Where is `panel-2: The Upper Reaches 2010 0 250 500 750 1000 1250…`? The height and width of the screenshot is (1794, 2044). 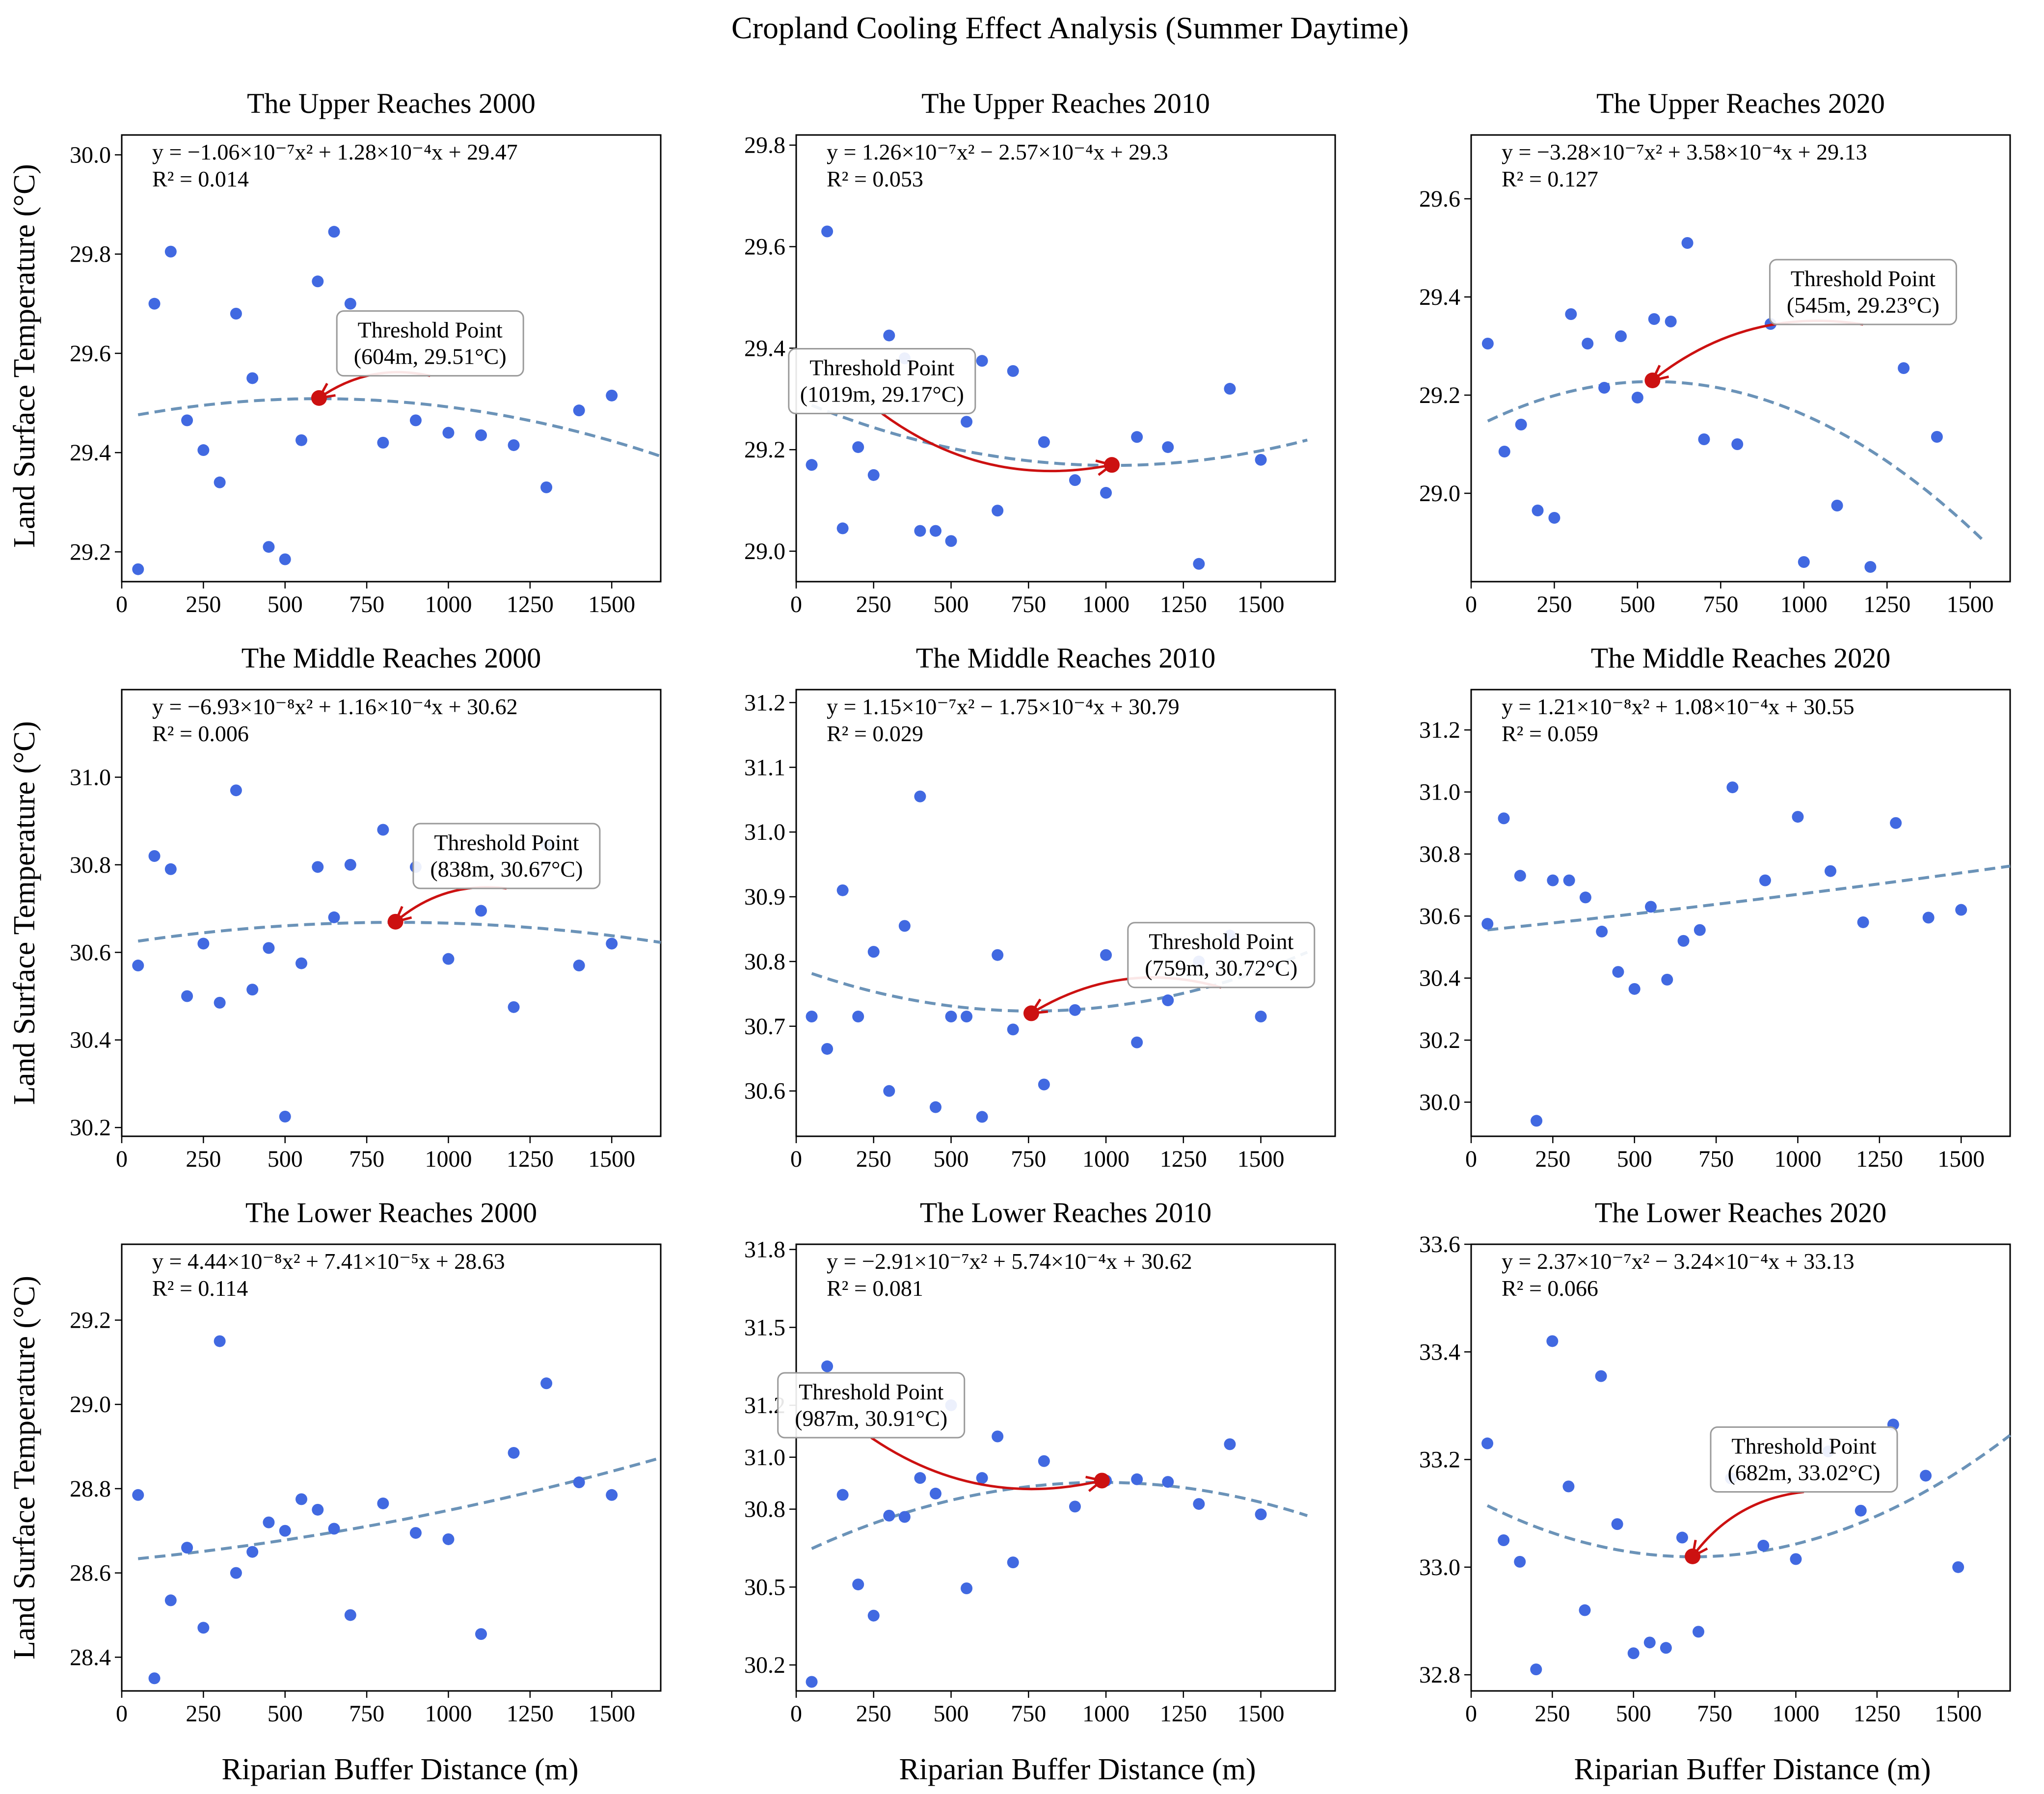 panel-2: The Upper Reaches 2010 0 250 500 750 1000 1250… is located at coordinates (1040, 352).